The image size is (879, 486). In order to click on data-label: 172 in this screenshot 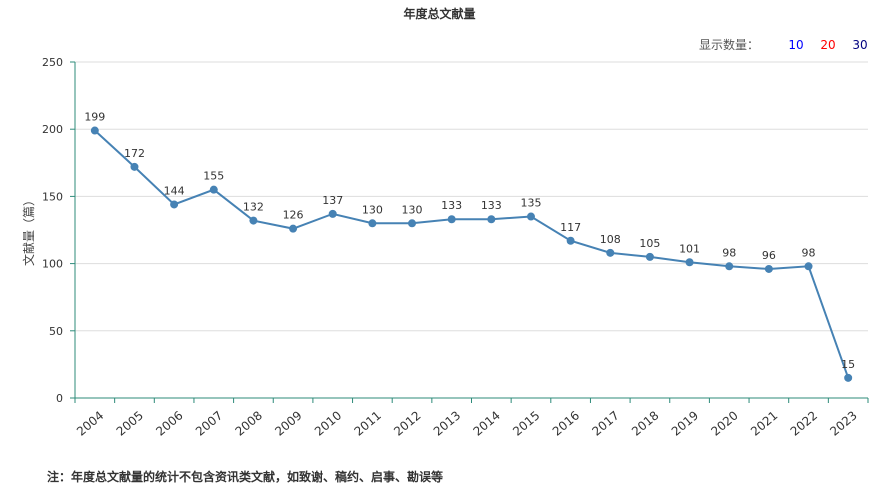, I will do `click(134, 153)`.